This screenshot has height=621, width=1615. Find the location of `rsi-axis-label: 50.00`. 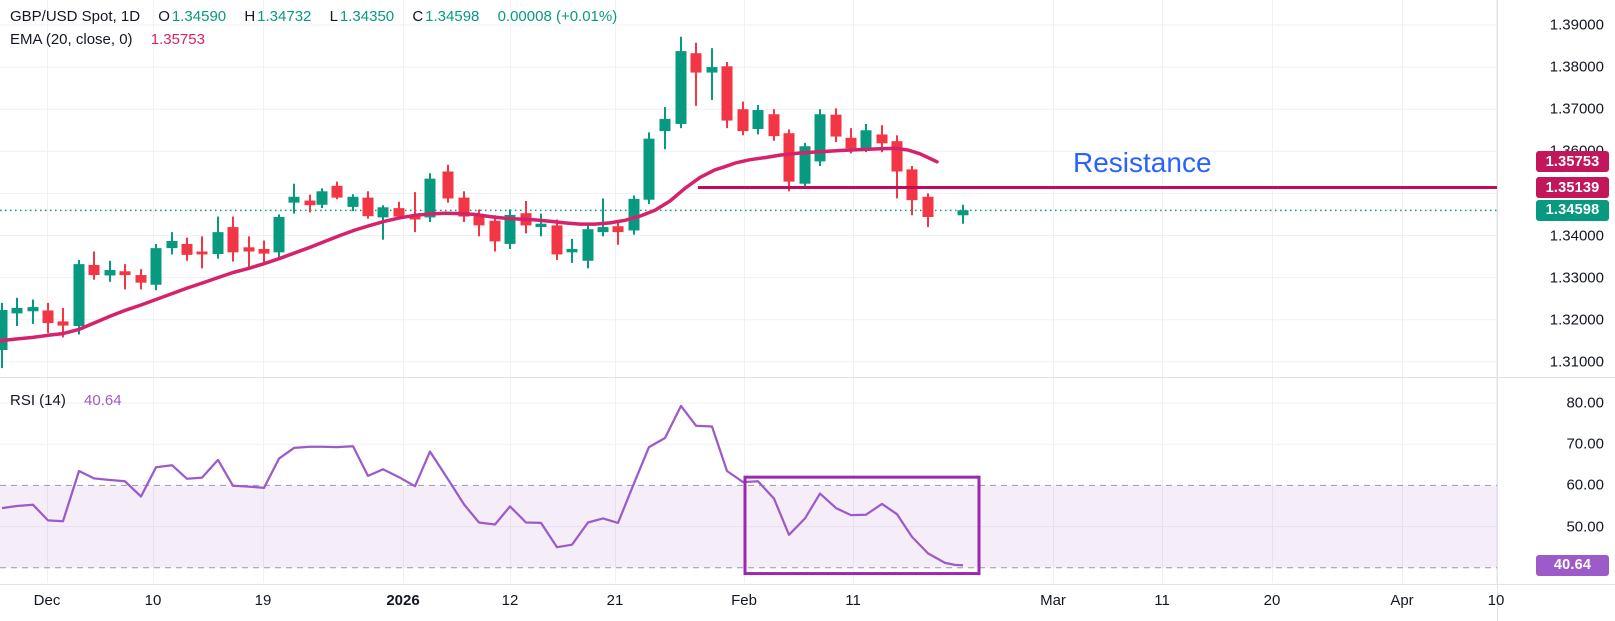

rsi-axis-label: 50.00 is located at coordinates (1585, 527).